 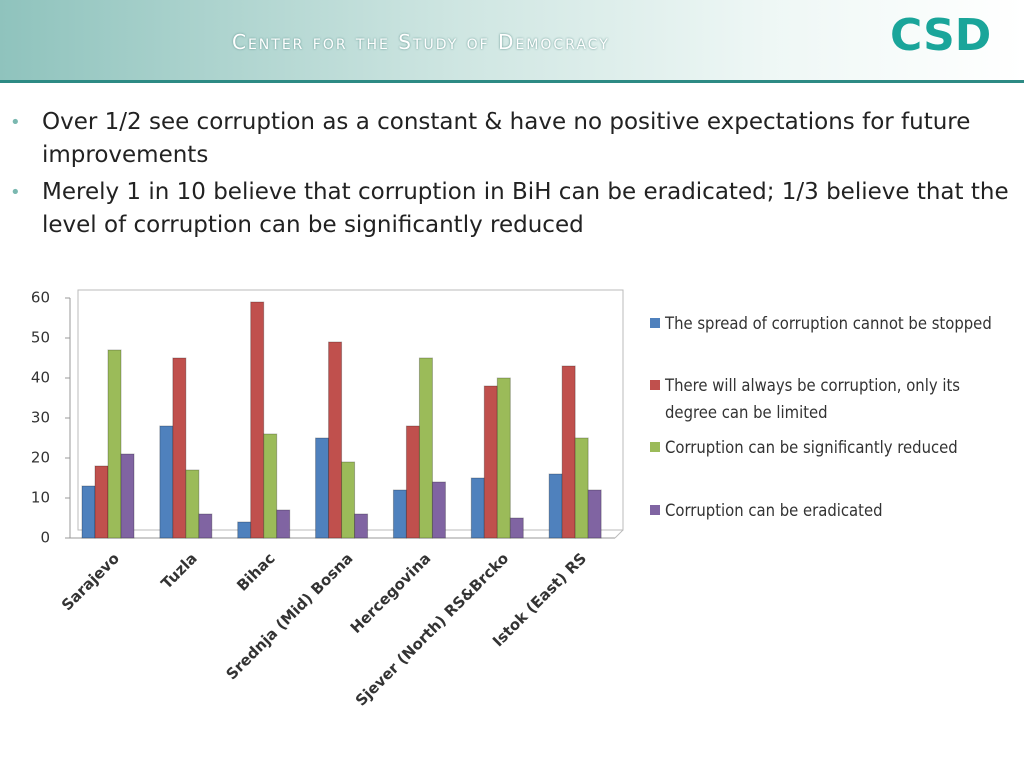 What do you see at coordinates (941, 35) in the screenshot?
I see `logo: CSD` at bounding box center [941, 35].